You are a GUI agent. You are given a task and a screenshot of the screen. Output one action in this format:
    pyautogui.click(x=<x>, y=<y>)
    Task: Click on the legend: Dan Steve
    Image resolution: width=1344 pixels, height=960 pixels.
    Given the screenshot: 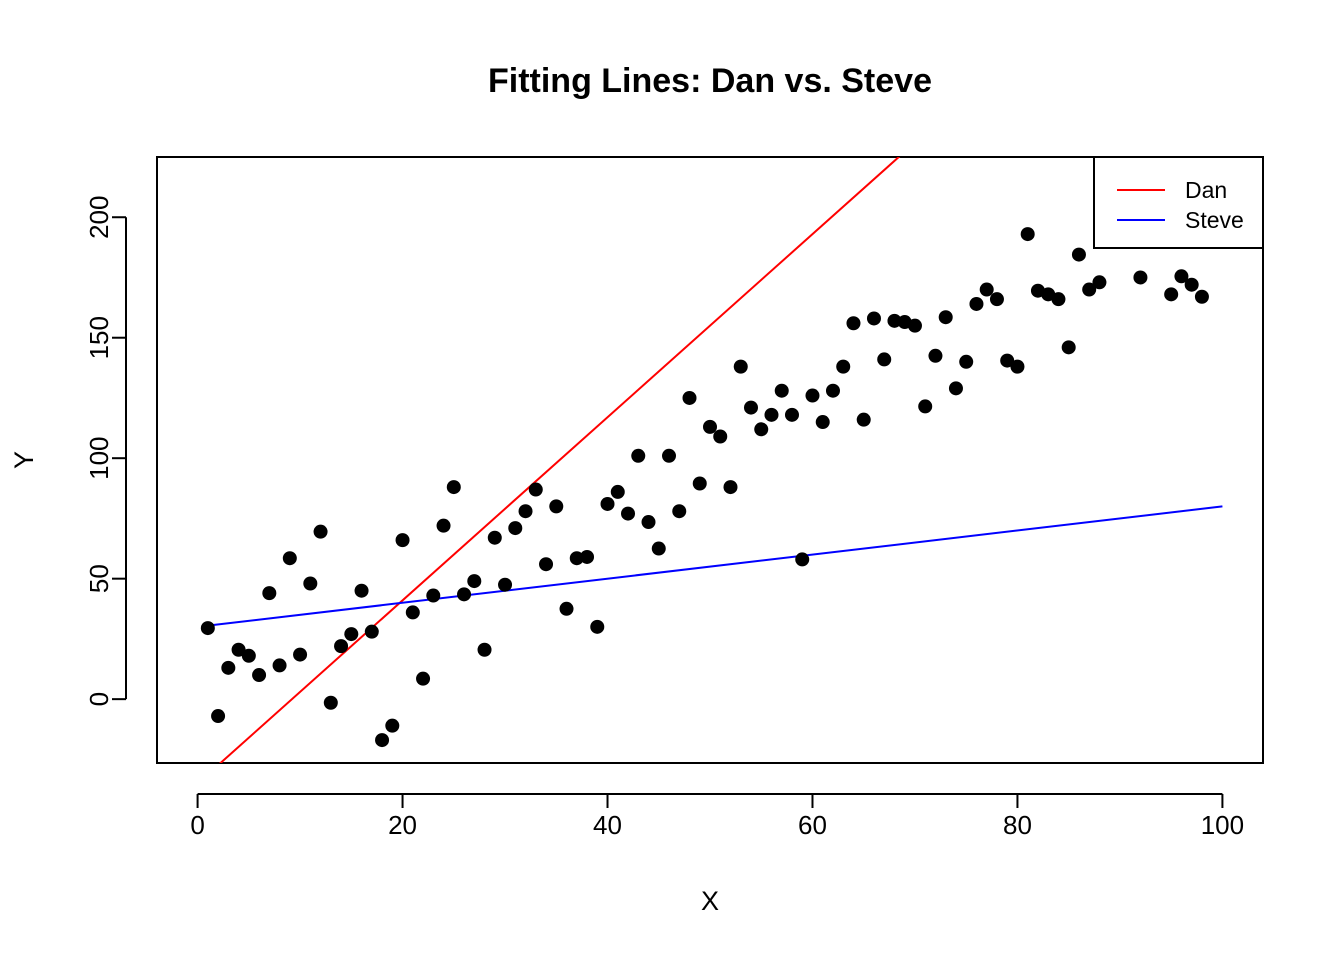 What is the action you would take?
    pyautogui.click(x=1178, y=202)
    